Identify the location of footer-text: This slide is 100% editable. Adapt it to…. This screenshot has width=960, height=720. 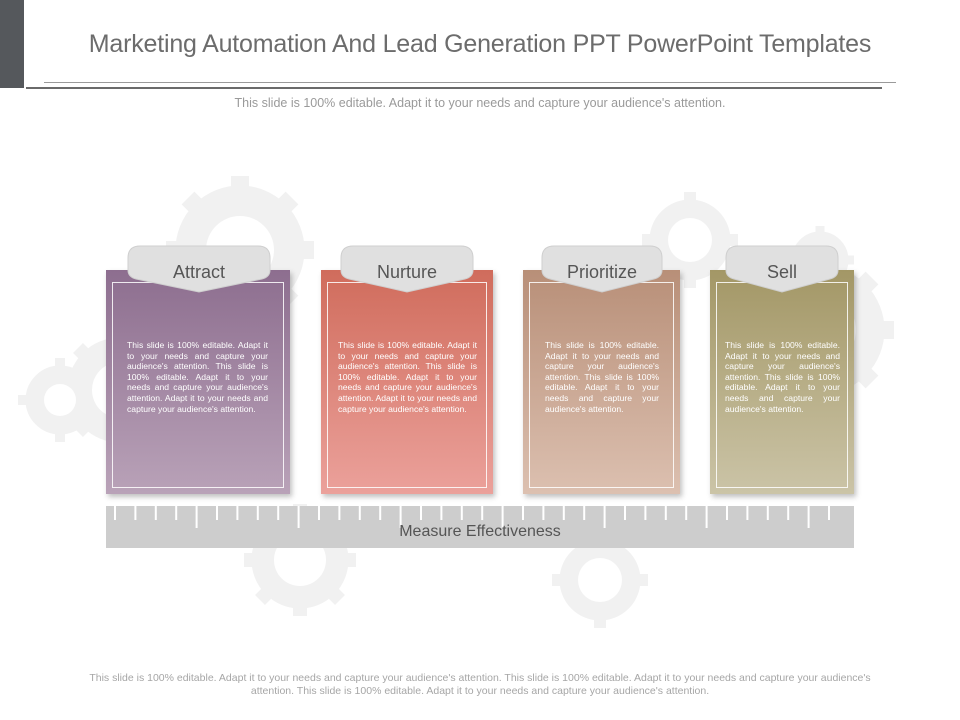
(480, 685).